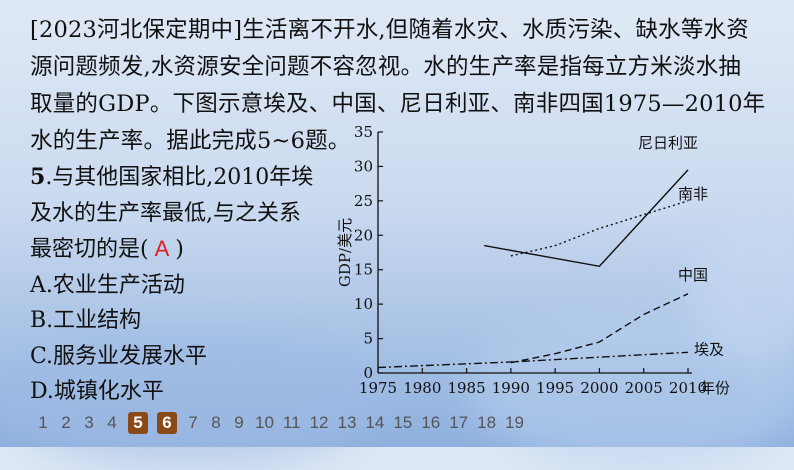  What do you see at coordinates (555, 388) in the screenshot?
I see `x-tick-label: 1995` at bounding box center [555, 388].